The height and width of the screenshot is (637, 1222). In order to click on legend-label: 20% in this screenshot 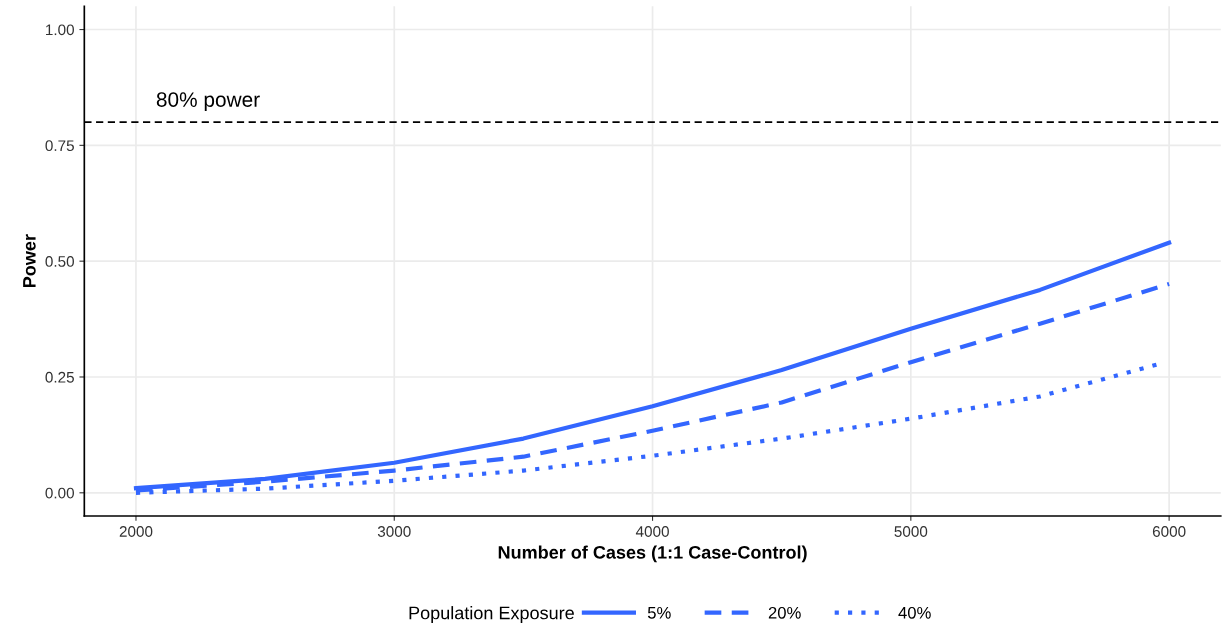, I will do `click(784, 612)`.